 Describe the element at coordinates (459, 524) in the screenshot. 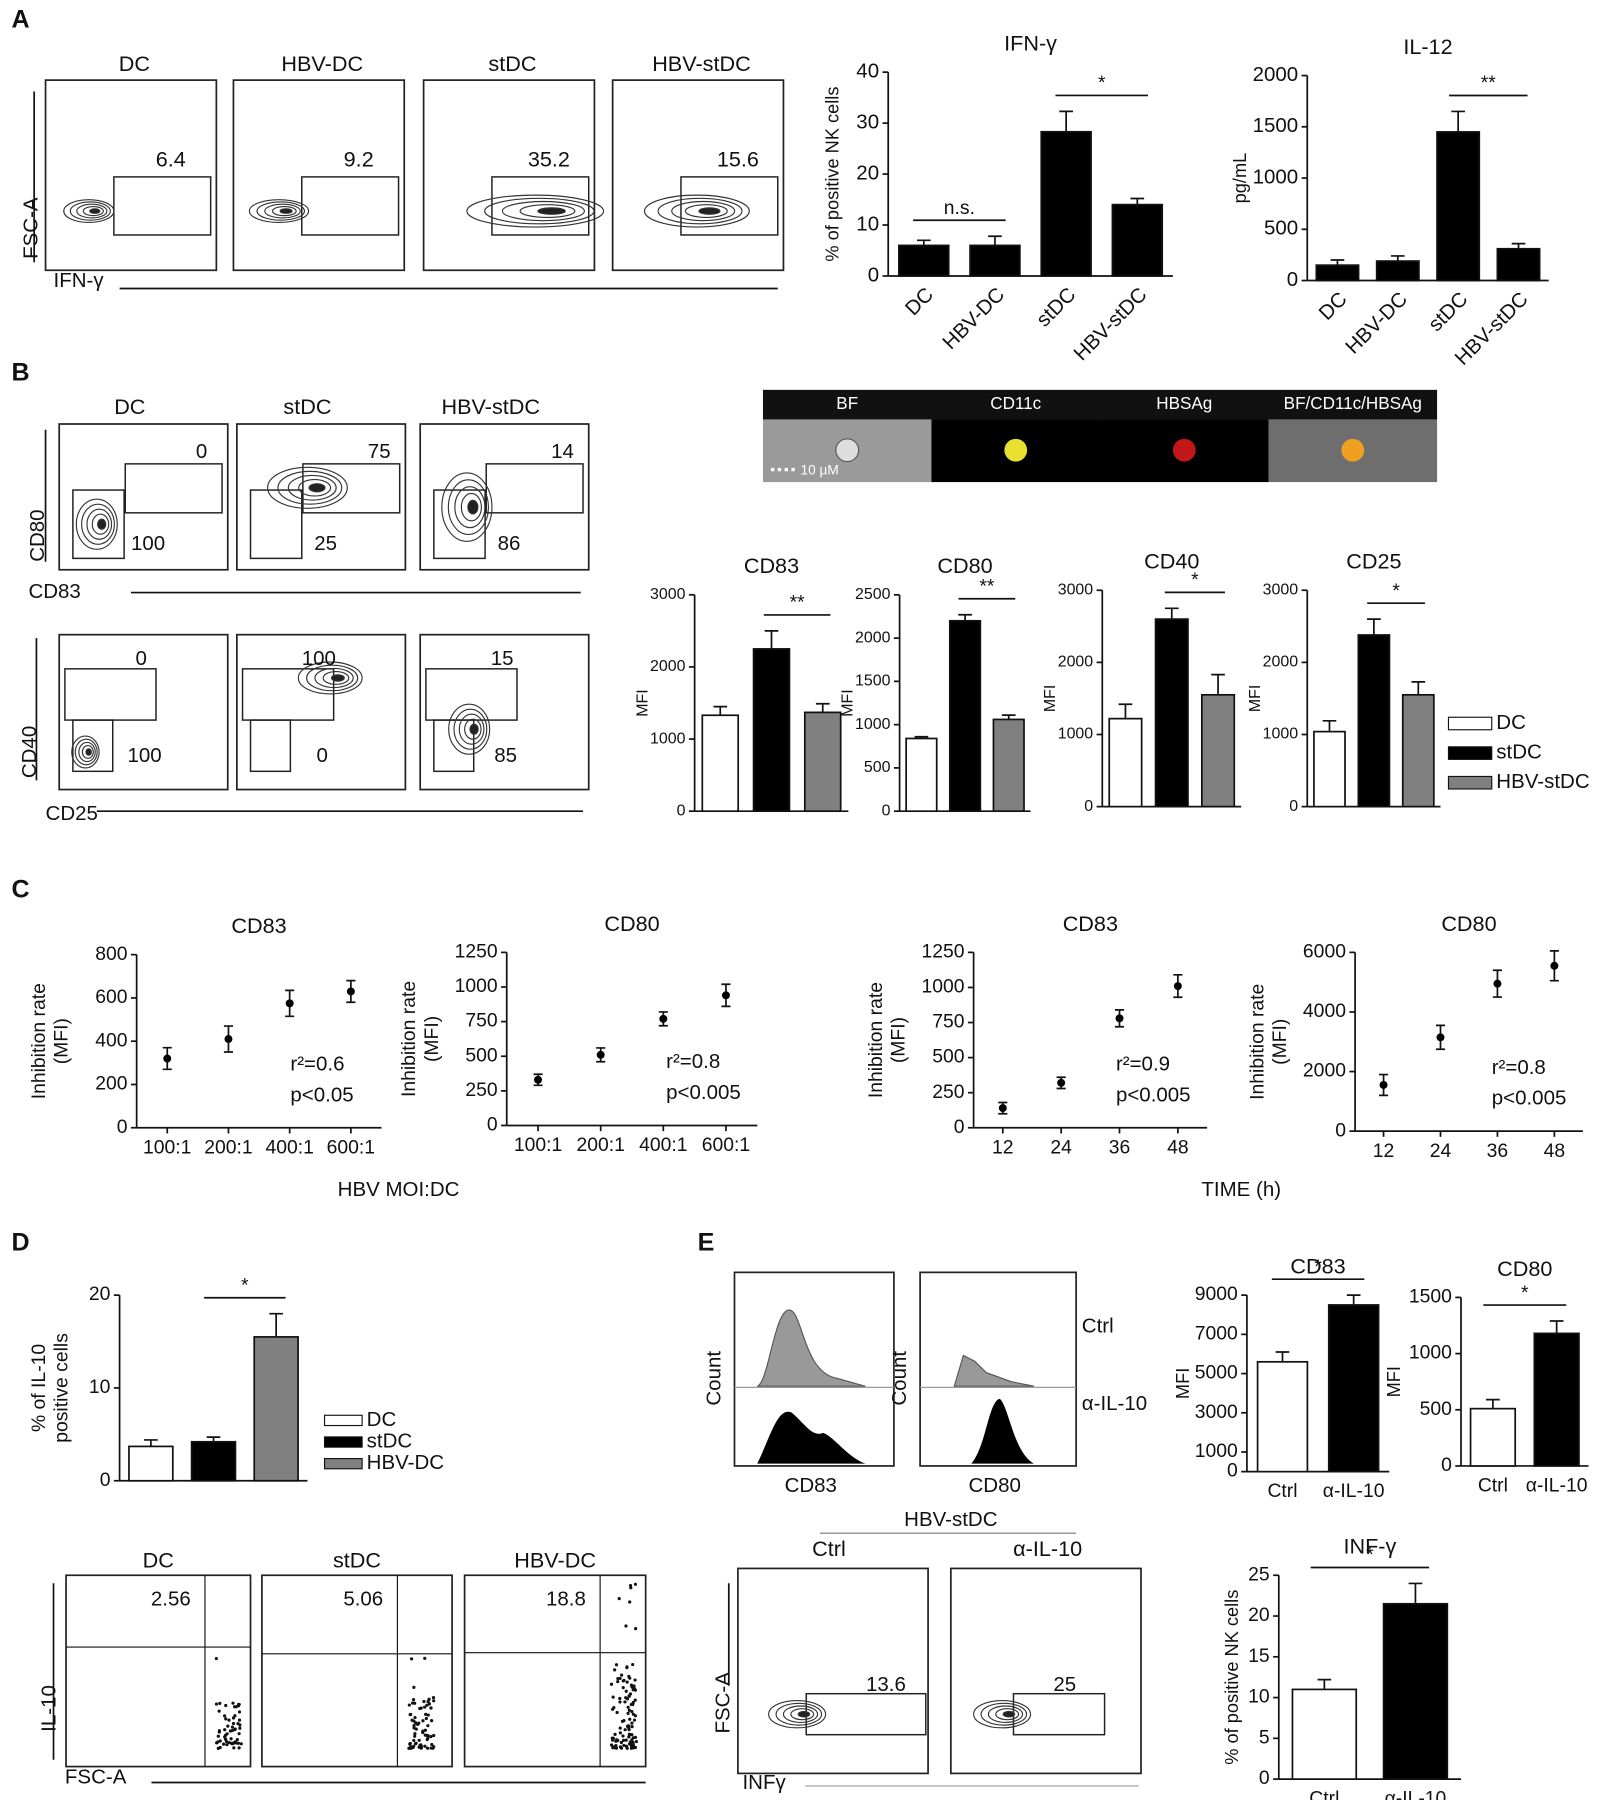

I see `gate` at that location.